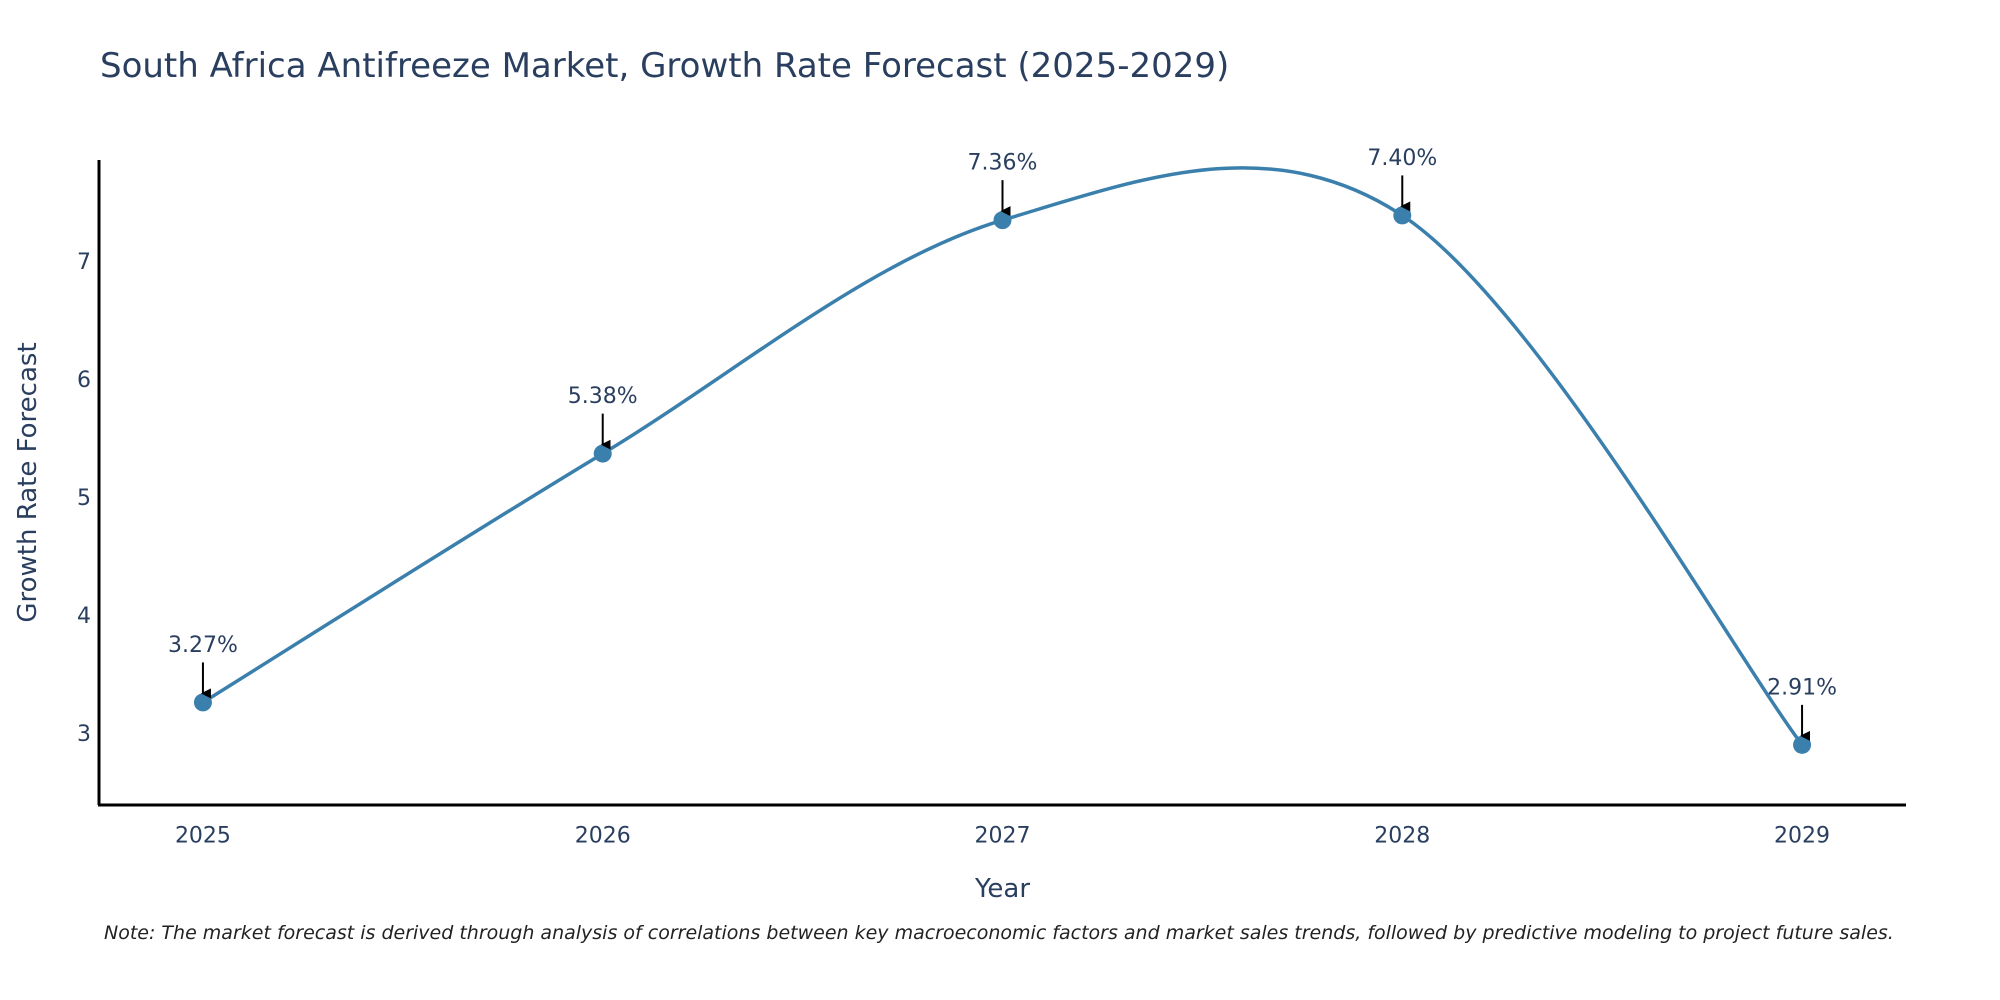  What do you see at coordinates (203, 836) in the screenshot?
I see `x-tick-label: 2025` at bounding box center [203, 836].